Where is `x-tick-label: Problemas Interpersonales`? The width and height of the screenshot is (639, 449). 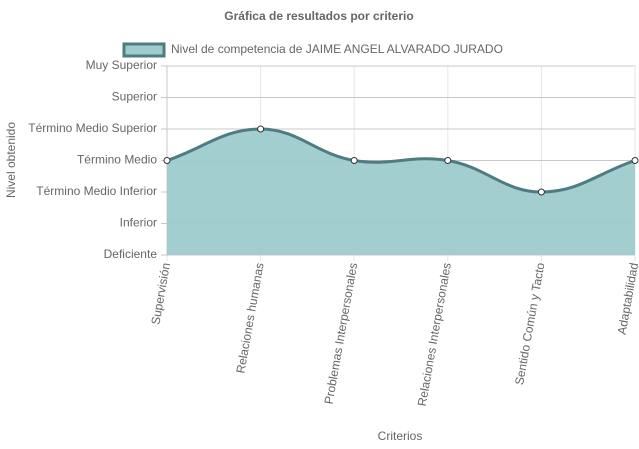
x-tick-label: Problemas Interpersonales is located at coordinates (341, 334).